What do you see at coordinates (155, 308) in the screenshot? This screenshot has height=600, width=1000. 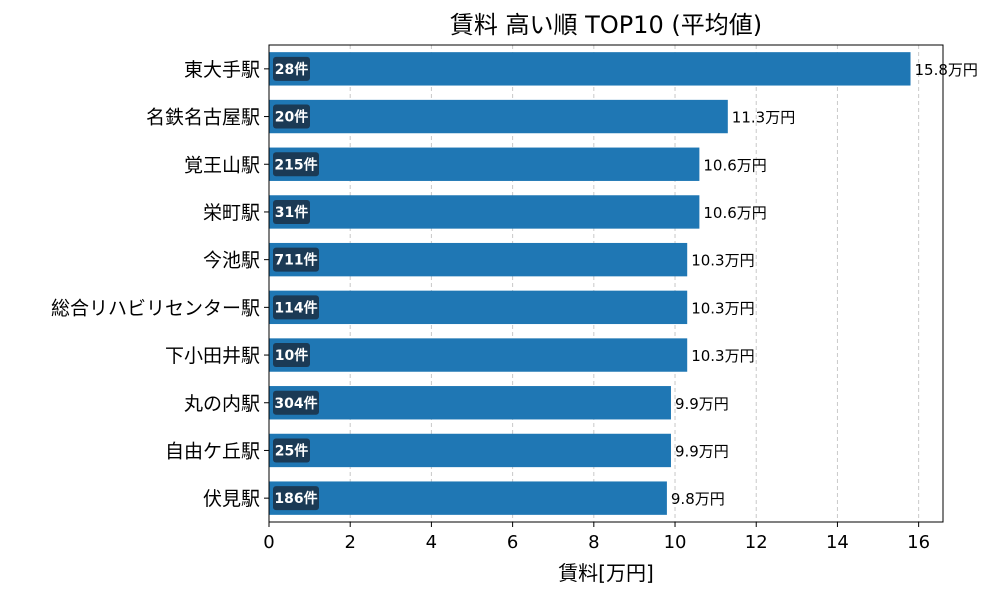 I see `category-label: 総合リハビリセンター駅` at bounding box center [155, 308].